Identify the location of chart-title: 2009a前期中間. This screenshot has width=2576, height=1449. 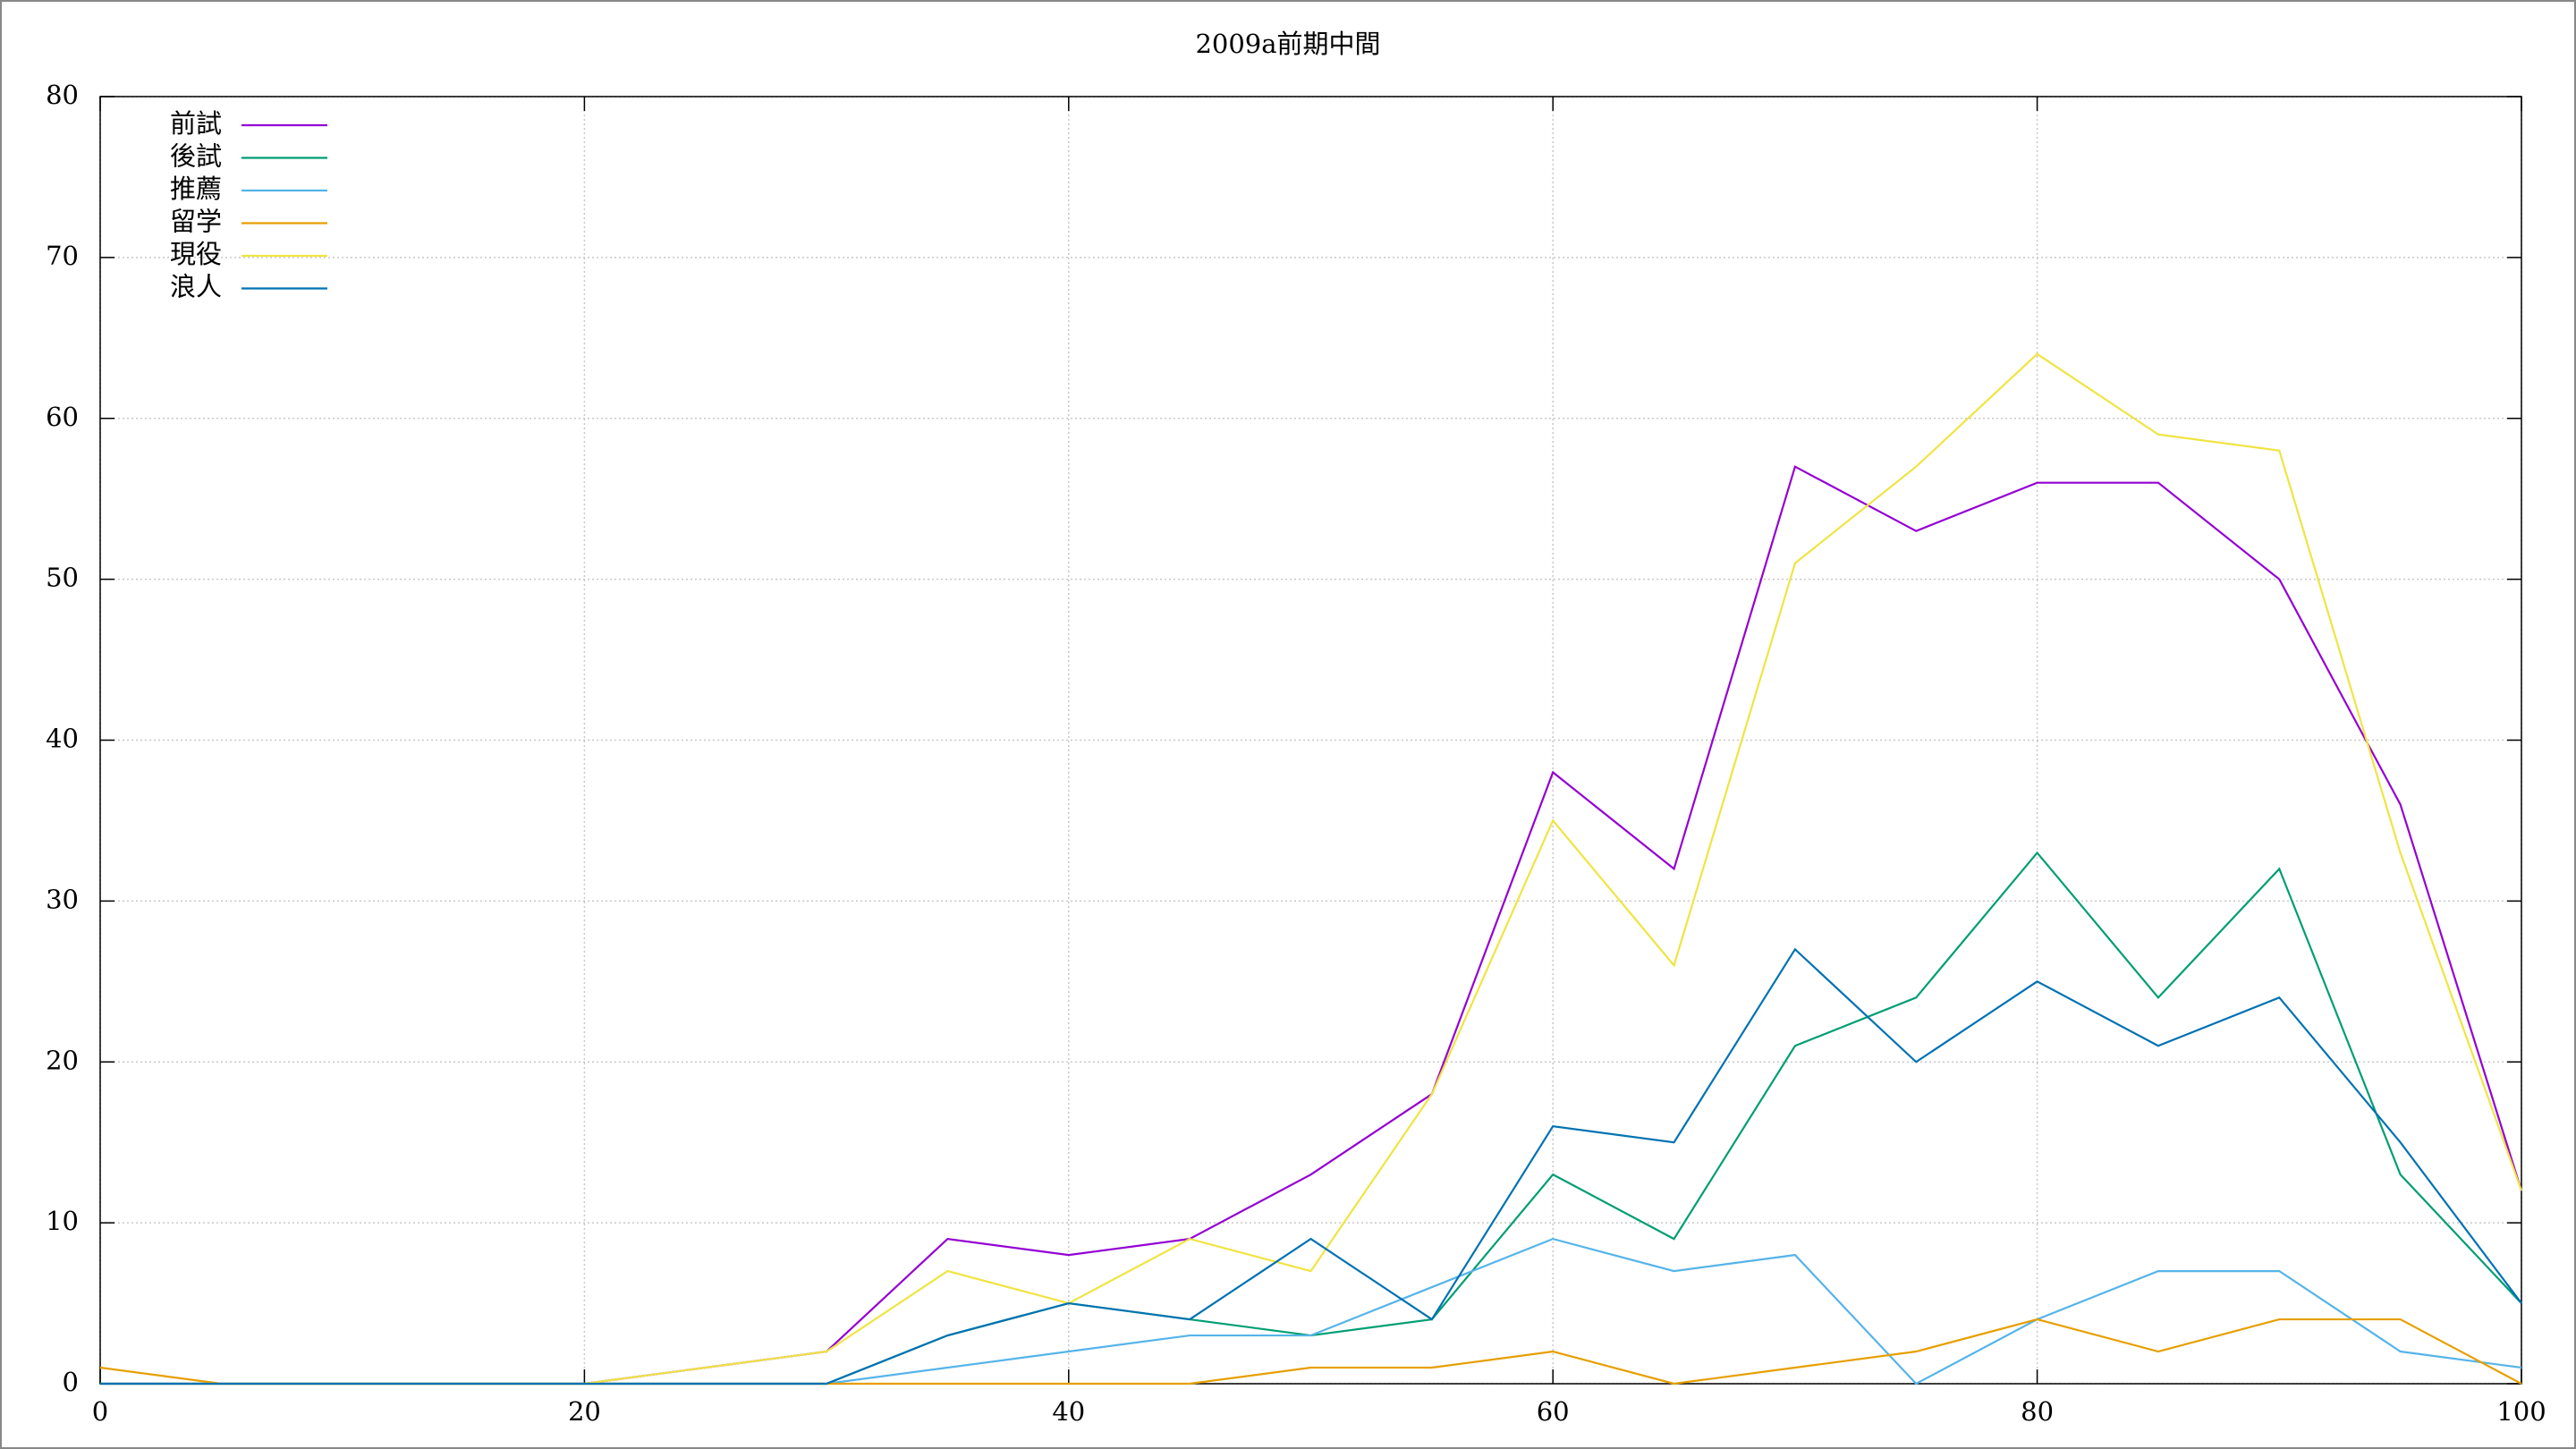
(1287, 44).